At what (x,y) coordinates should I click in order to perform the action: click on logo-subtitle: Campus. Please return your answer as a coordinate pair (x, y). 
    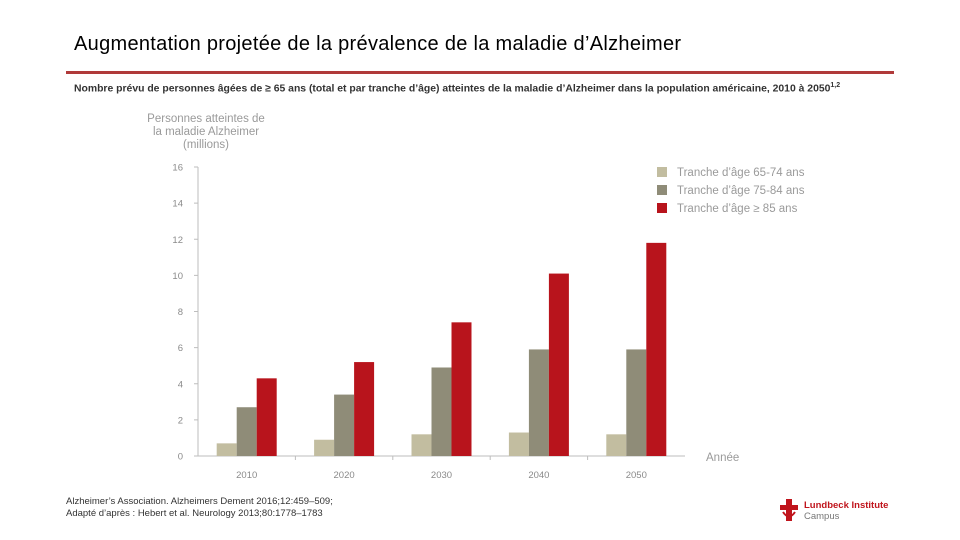
    Looking at the image, I should click on (822, 516).